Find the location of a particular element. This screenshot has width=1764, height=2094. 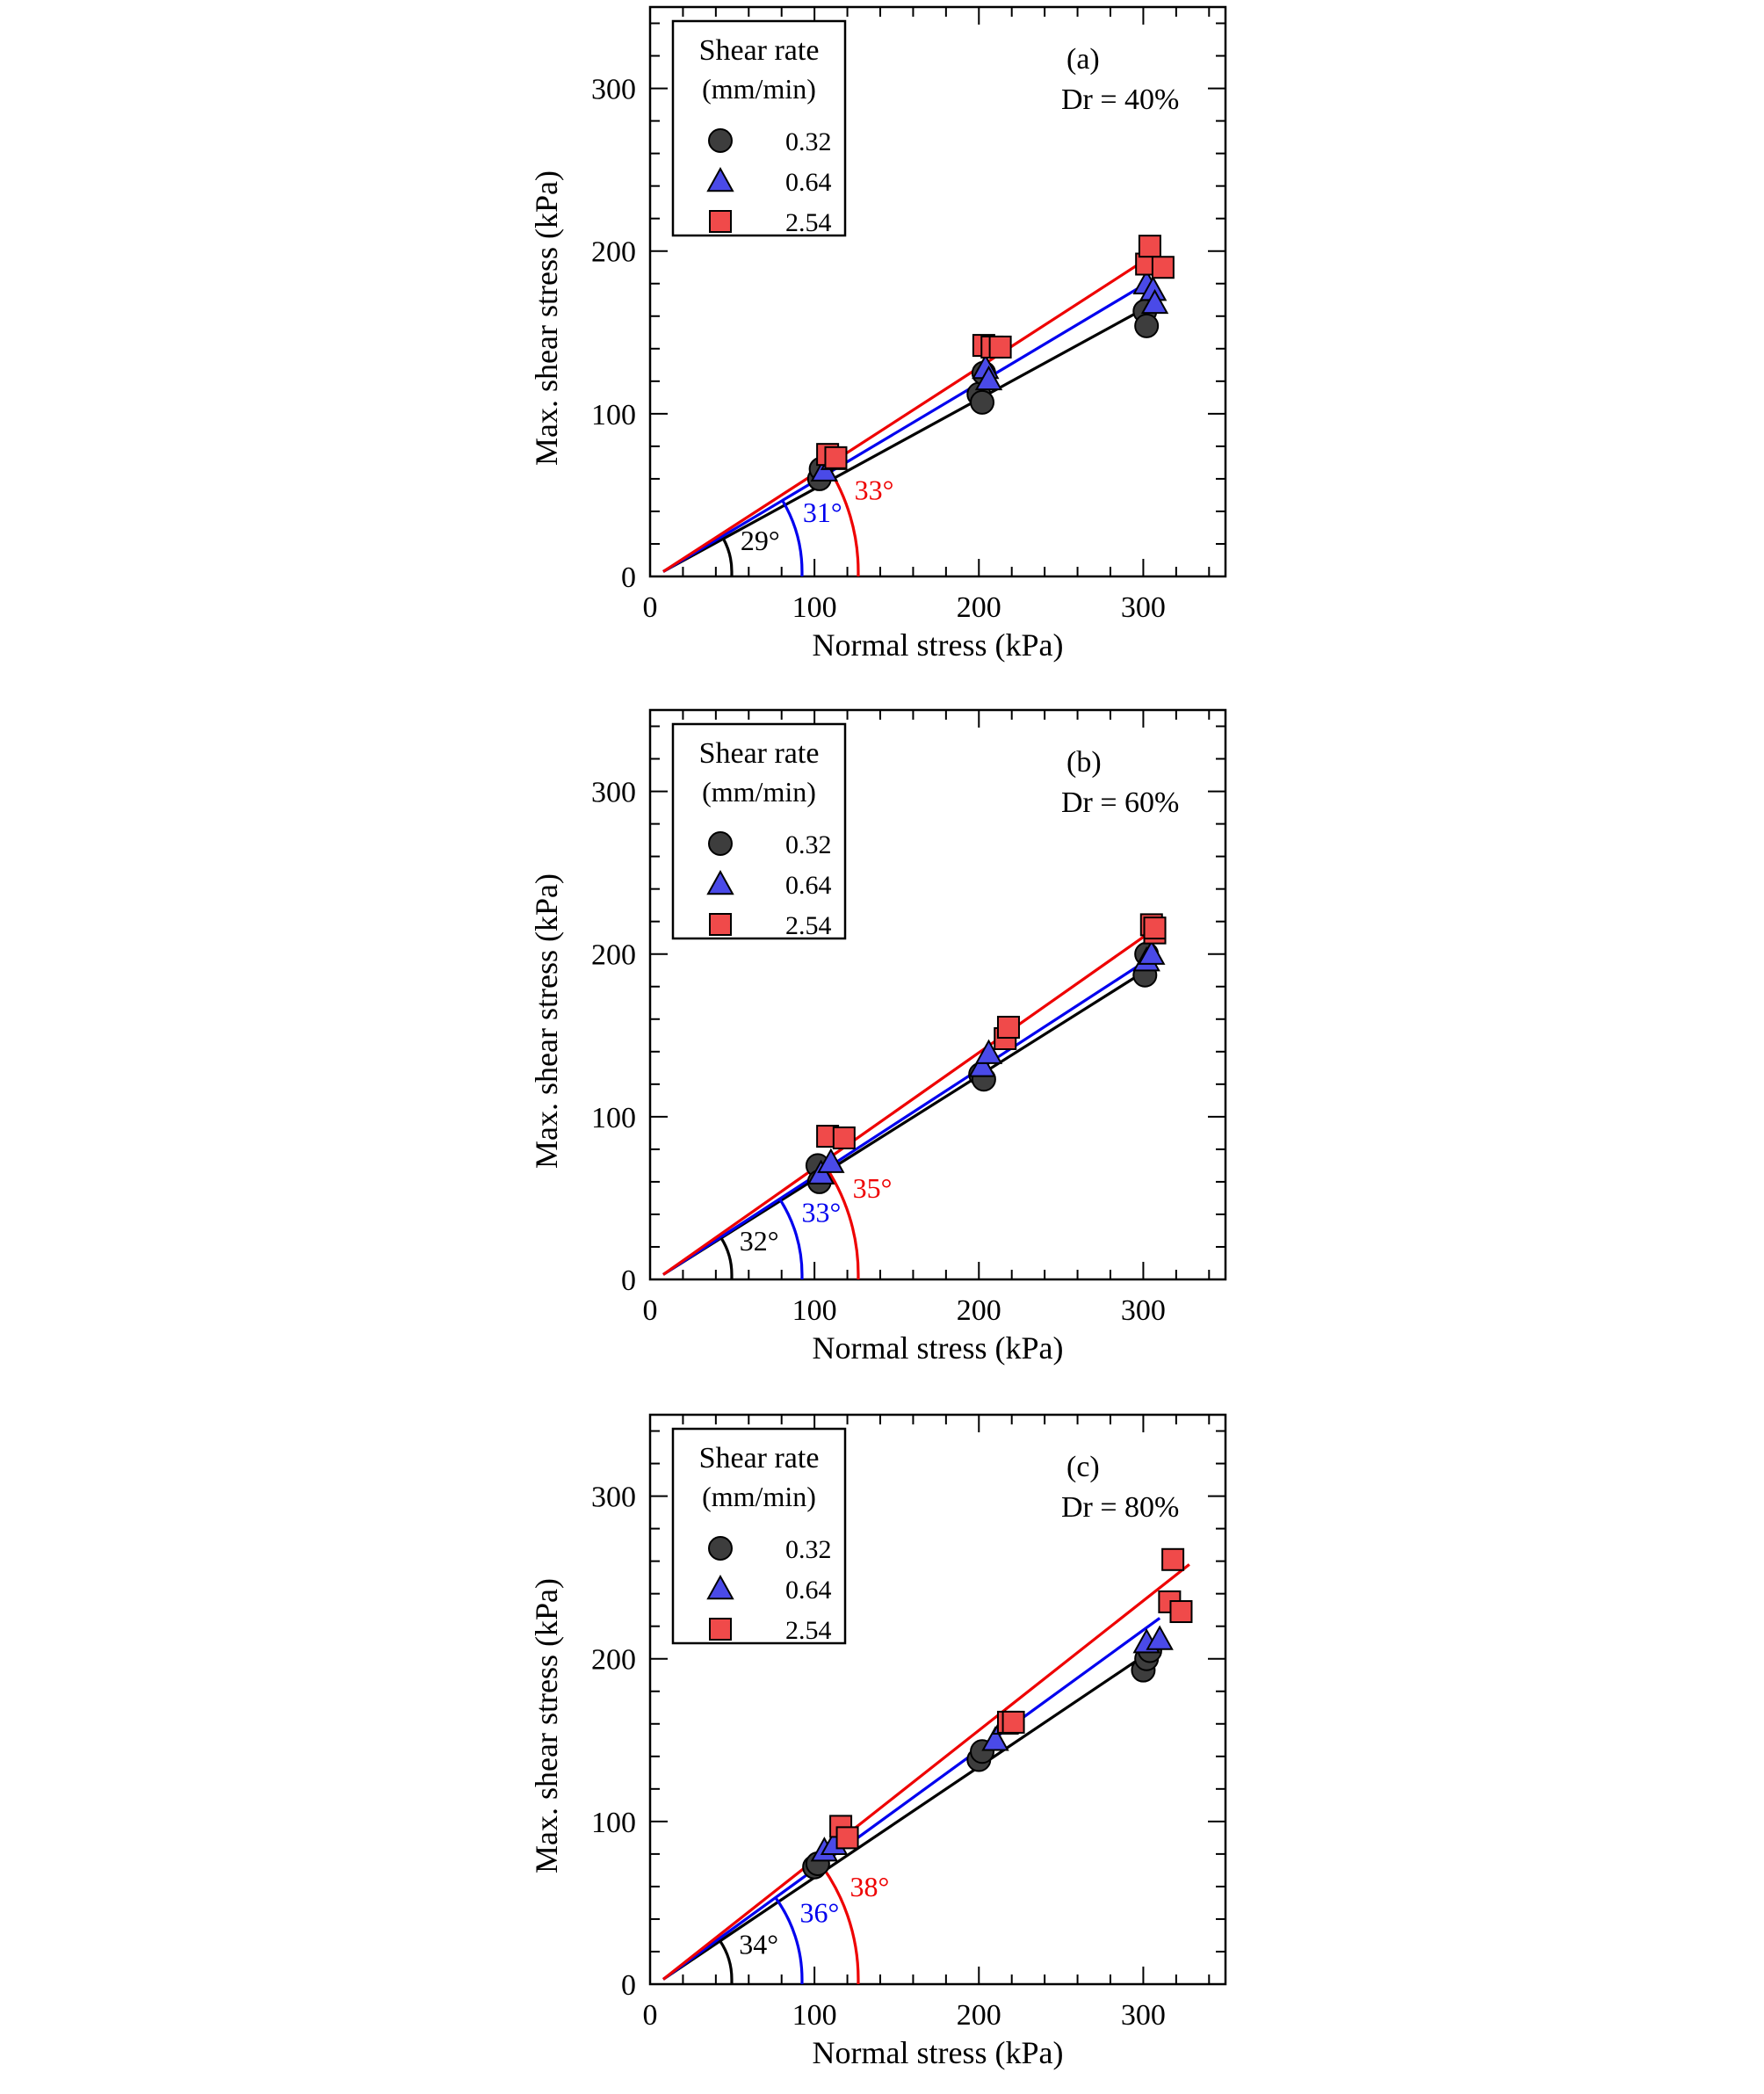

angle-label: 35° is located at coordinates (873, 1188).